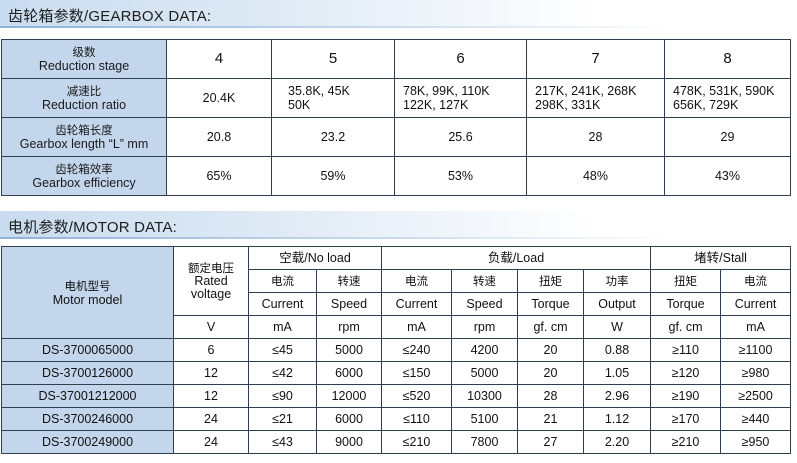 This screenshot has width=797, height=463. Describe the element at coordinates (484, 419) in the screenshot. I see `motor-data-cell: 5100` at that location.